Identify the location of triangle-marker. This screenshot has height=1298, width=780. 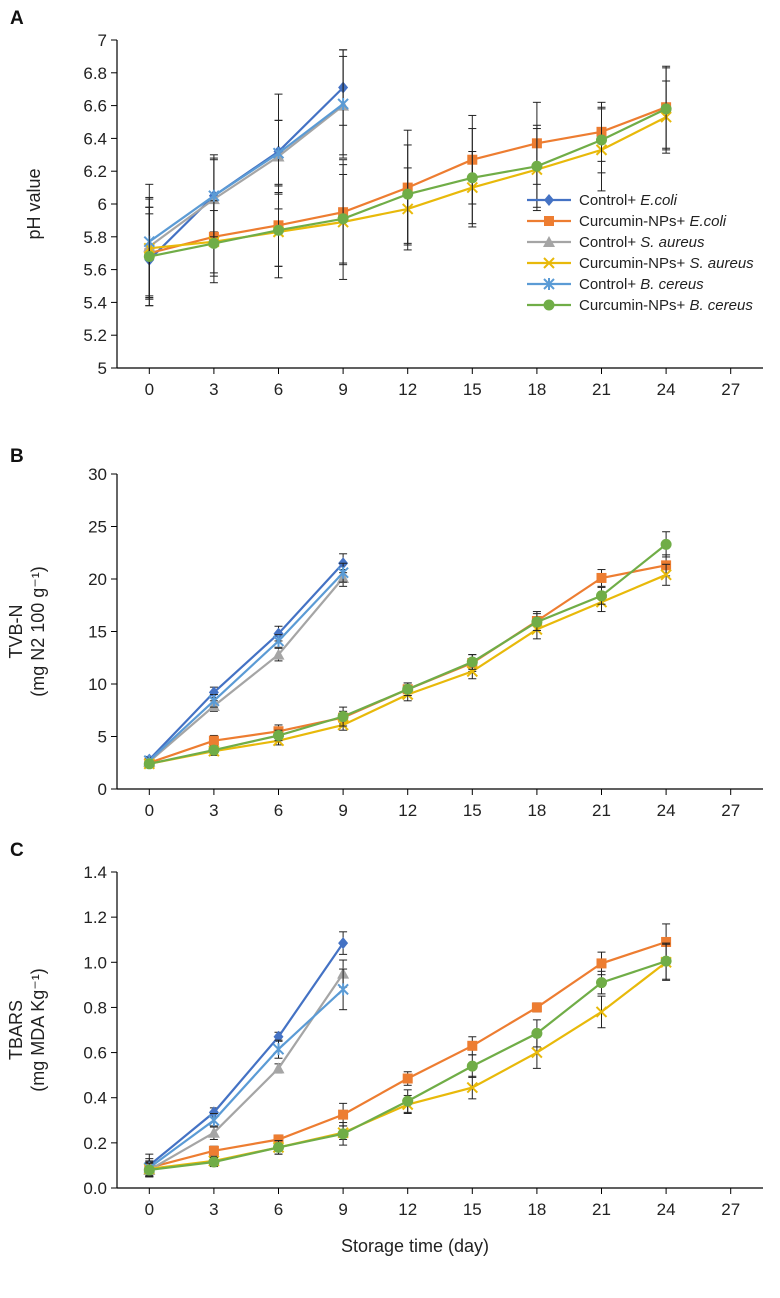
(278, 654).